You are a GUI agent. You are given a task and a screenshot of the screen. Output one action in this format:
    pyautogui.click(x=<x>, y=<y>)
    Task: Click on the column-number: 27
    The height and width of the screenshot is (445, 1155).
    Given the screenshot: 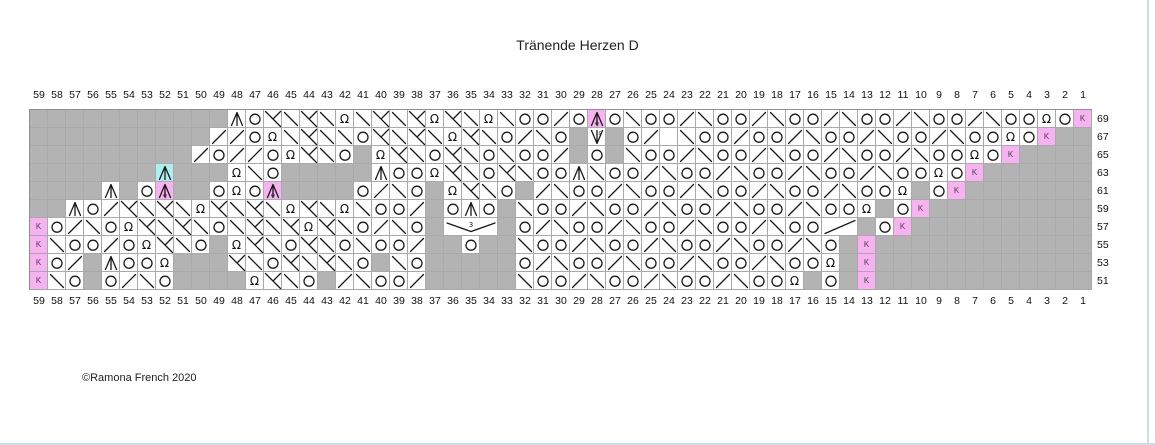 What is the action you would take?
    pyautogui.click(x=615, y=95)
    